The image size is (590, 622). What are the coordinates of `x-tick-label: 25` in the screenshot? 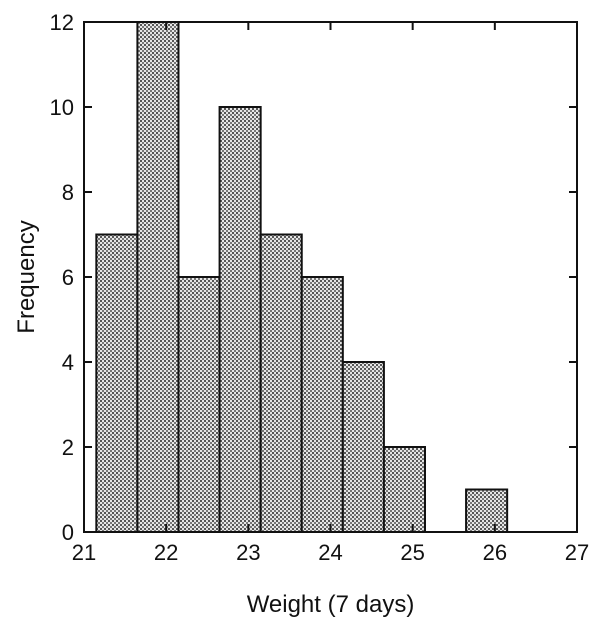 It's located at (412, 552).